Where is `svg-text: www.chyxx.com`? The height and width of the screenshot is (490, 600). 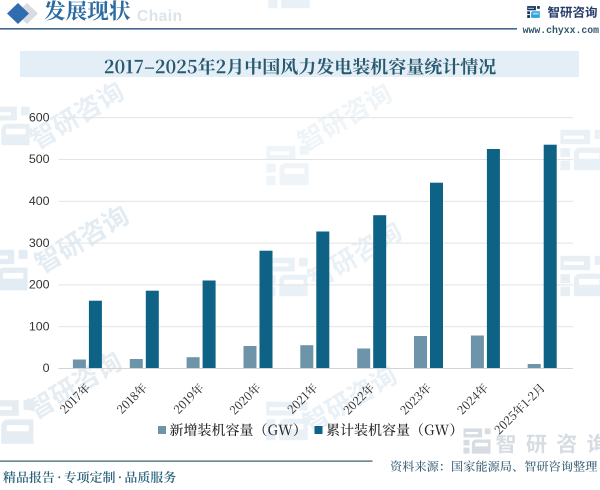
svg-text: www.chyxx.com is located at coordinates (561, 30).